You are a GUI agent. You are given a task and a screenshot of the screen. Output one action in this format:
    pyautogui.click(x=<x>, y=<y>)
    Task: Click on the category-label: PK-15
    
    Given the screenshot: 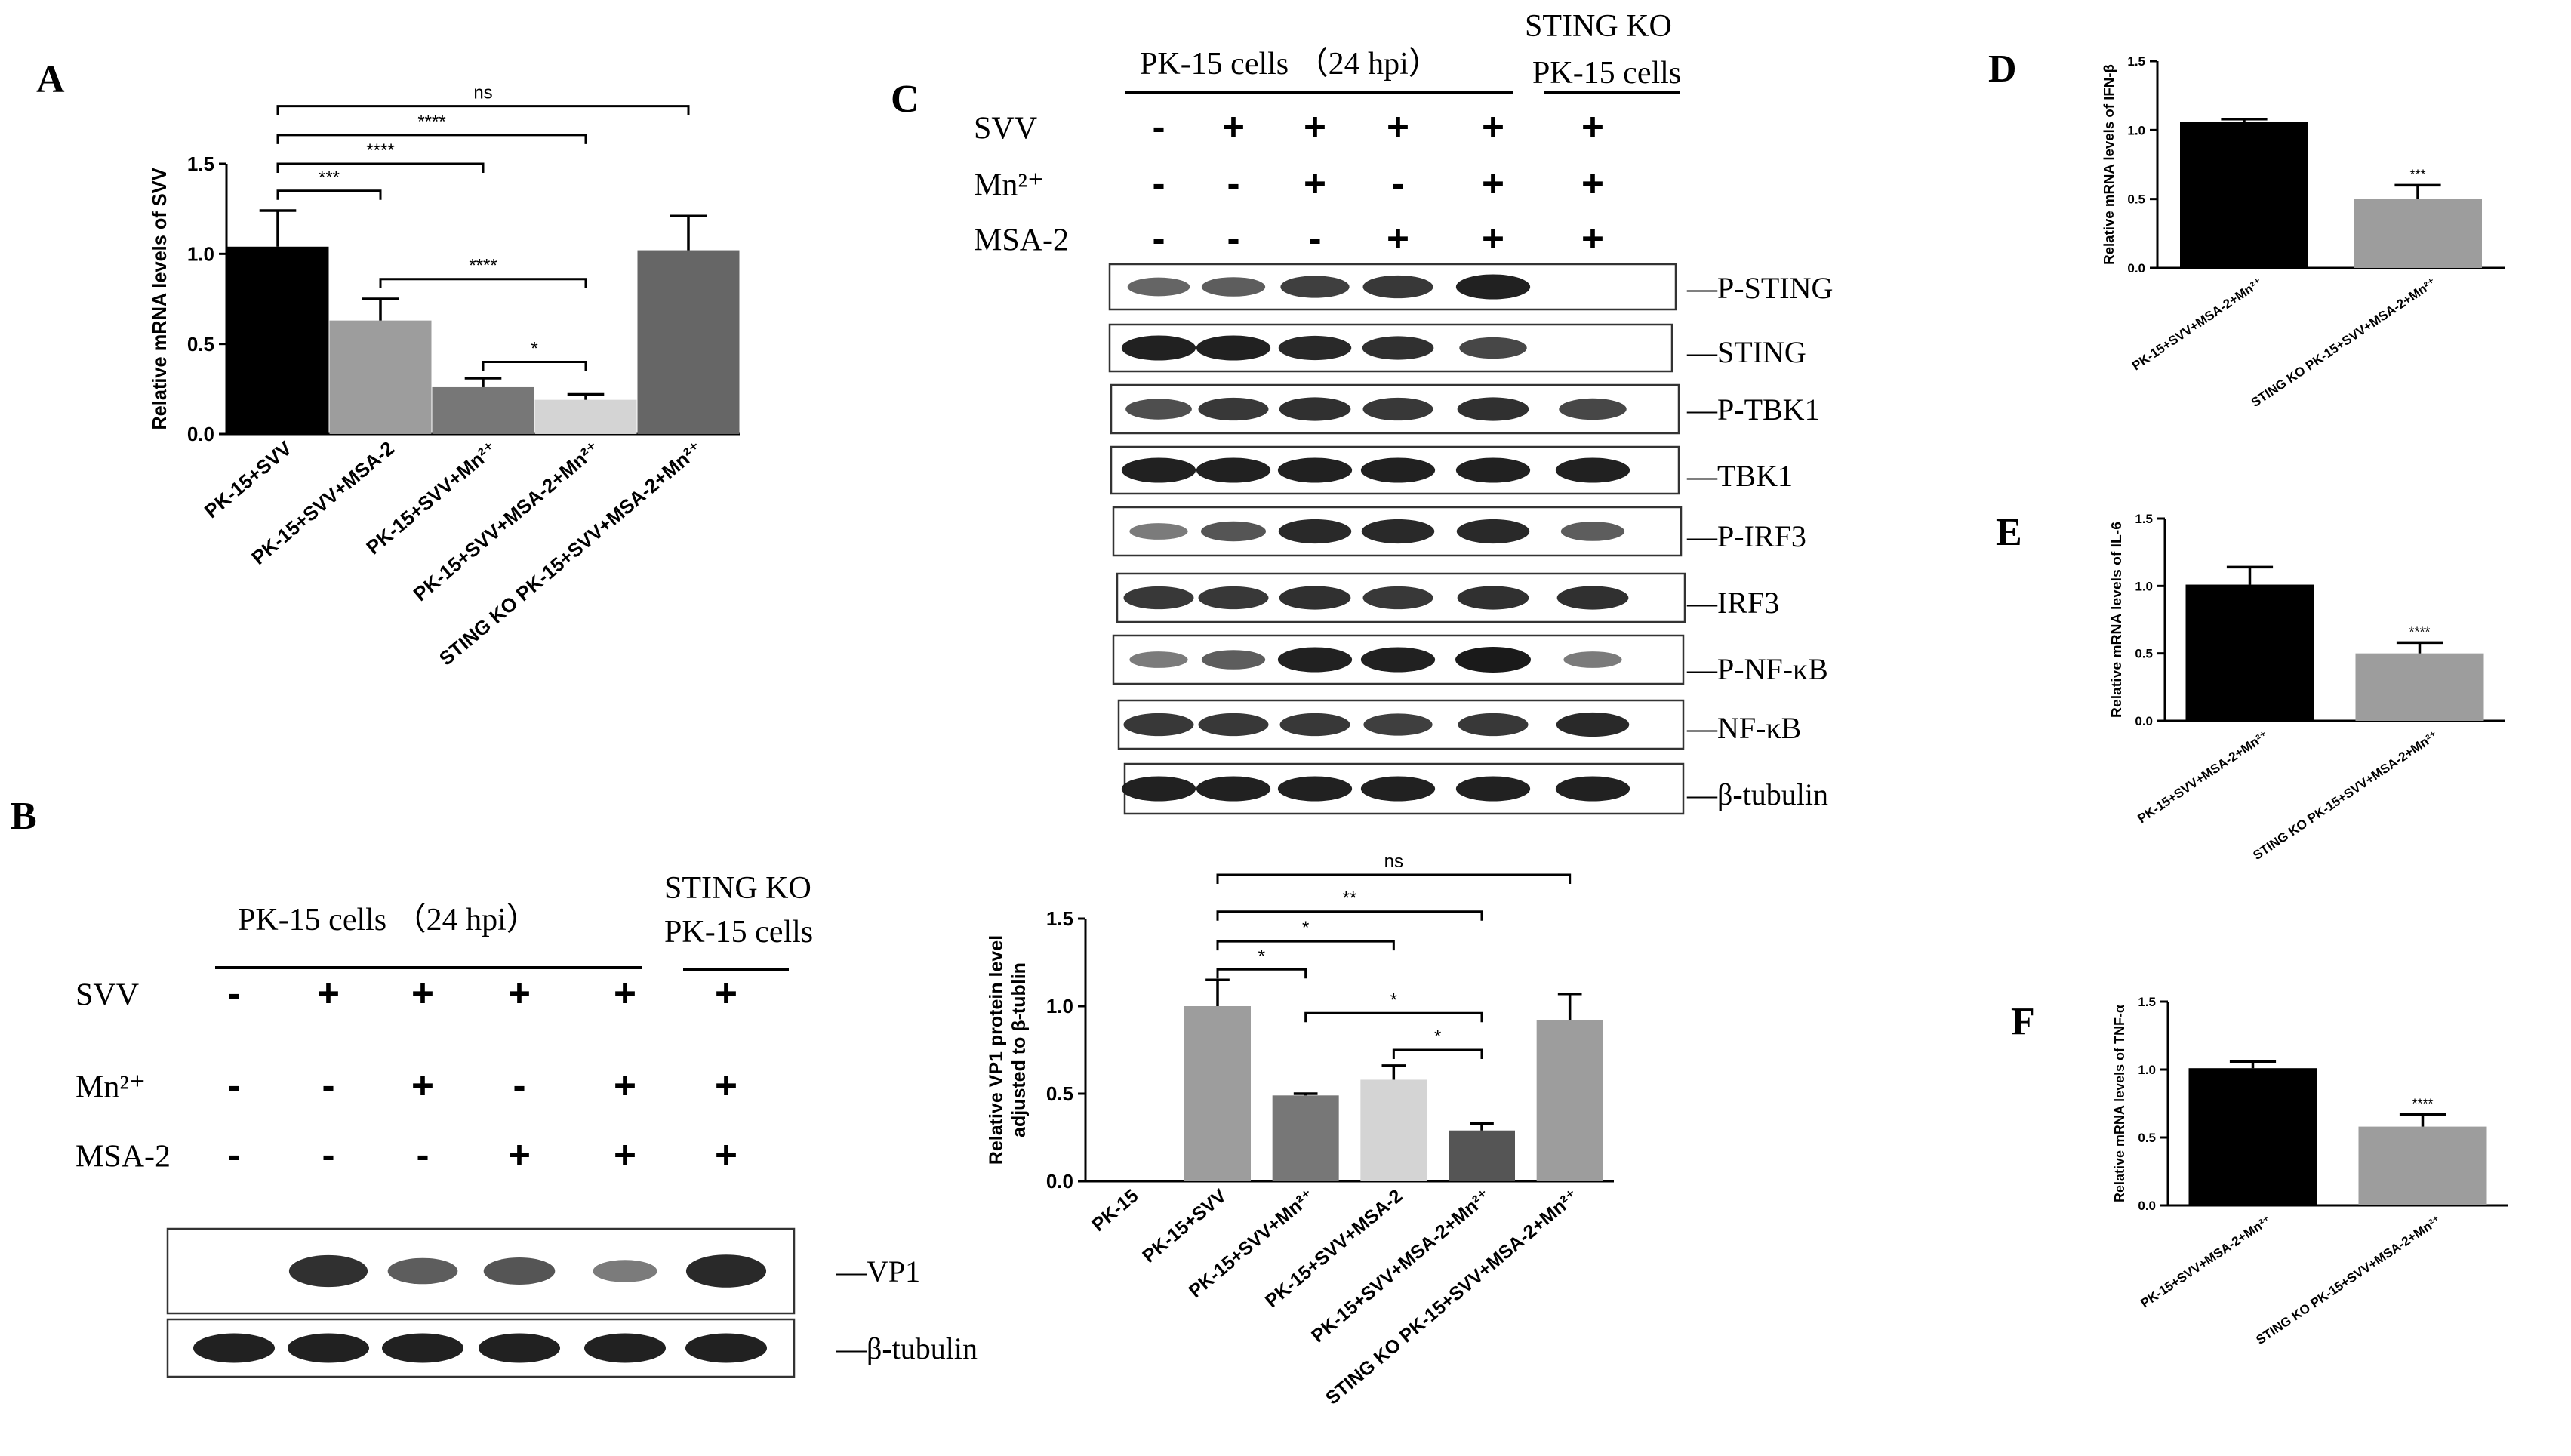 What is the action you would take?
    pyautogui.click(x=1115, y=1210)
    